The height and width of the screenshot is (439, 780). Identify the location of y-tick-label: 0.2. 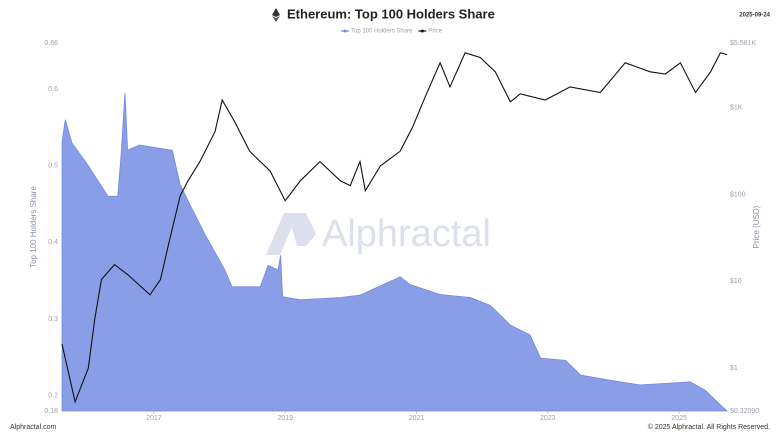
(53, 396).